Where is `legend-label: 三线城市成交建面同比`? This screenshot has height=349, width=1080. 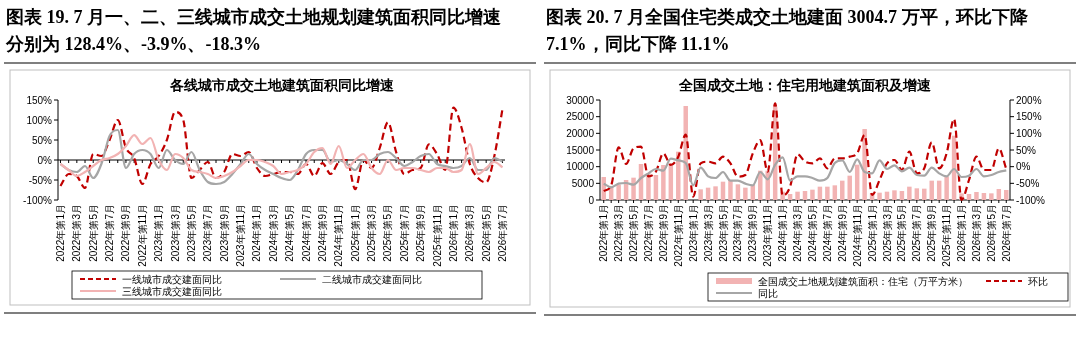
legend-label: 三线城市成交建面同比 is located at coordinates (172, 291).